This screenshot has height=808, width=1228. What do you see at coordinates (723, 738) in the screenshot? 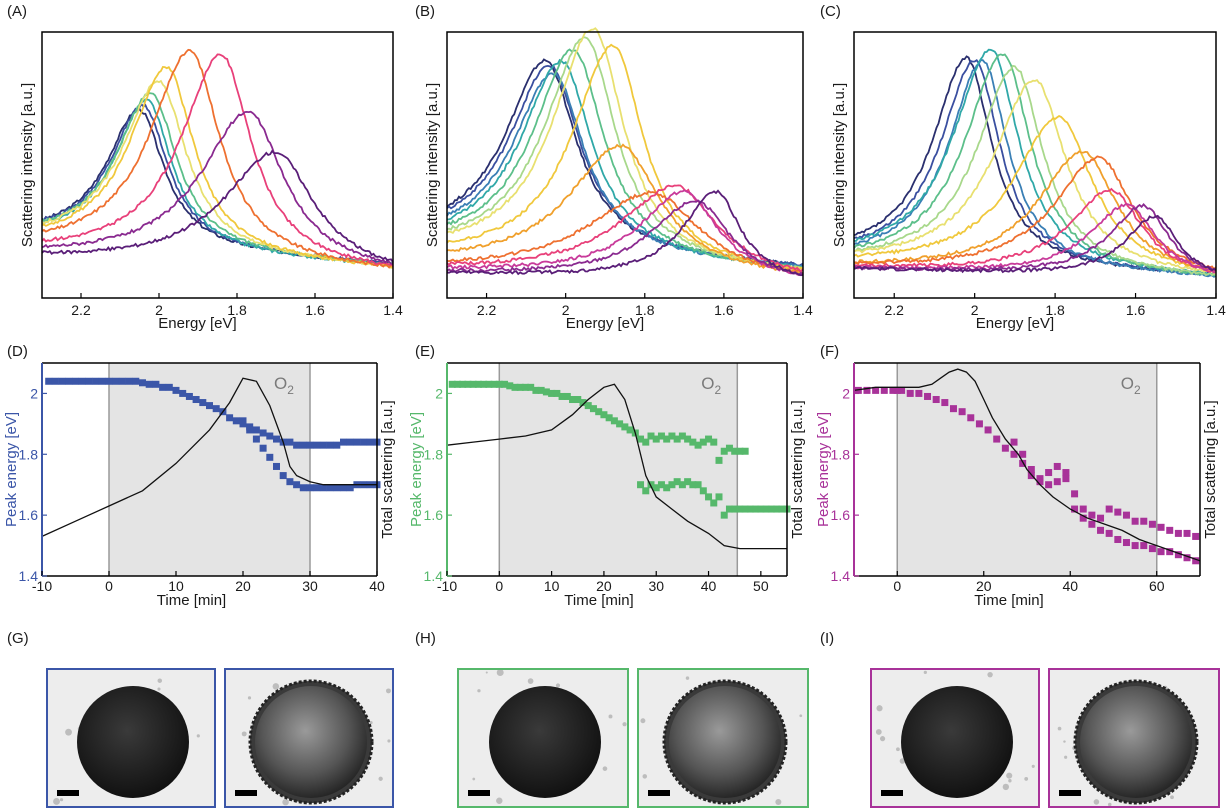
I see `tem-image-h-after` at bounding box center [723, 738].